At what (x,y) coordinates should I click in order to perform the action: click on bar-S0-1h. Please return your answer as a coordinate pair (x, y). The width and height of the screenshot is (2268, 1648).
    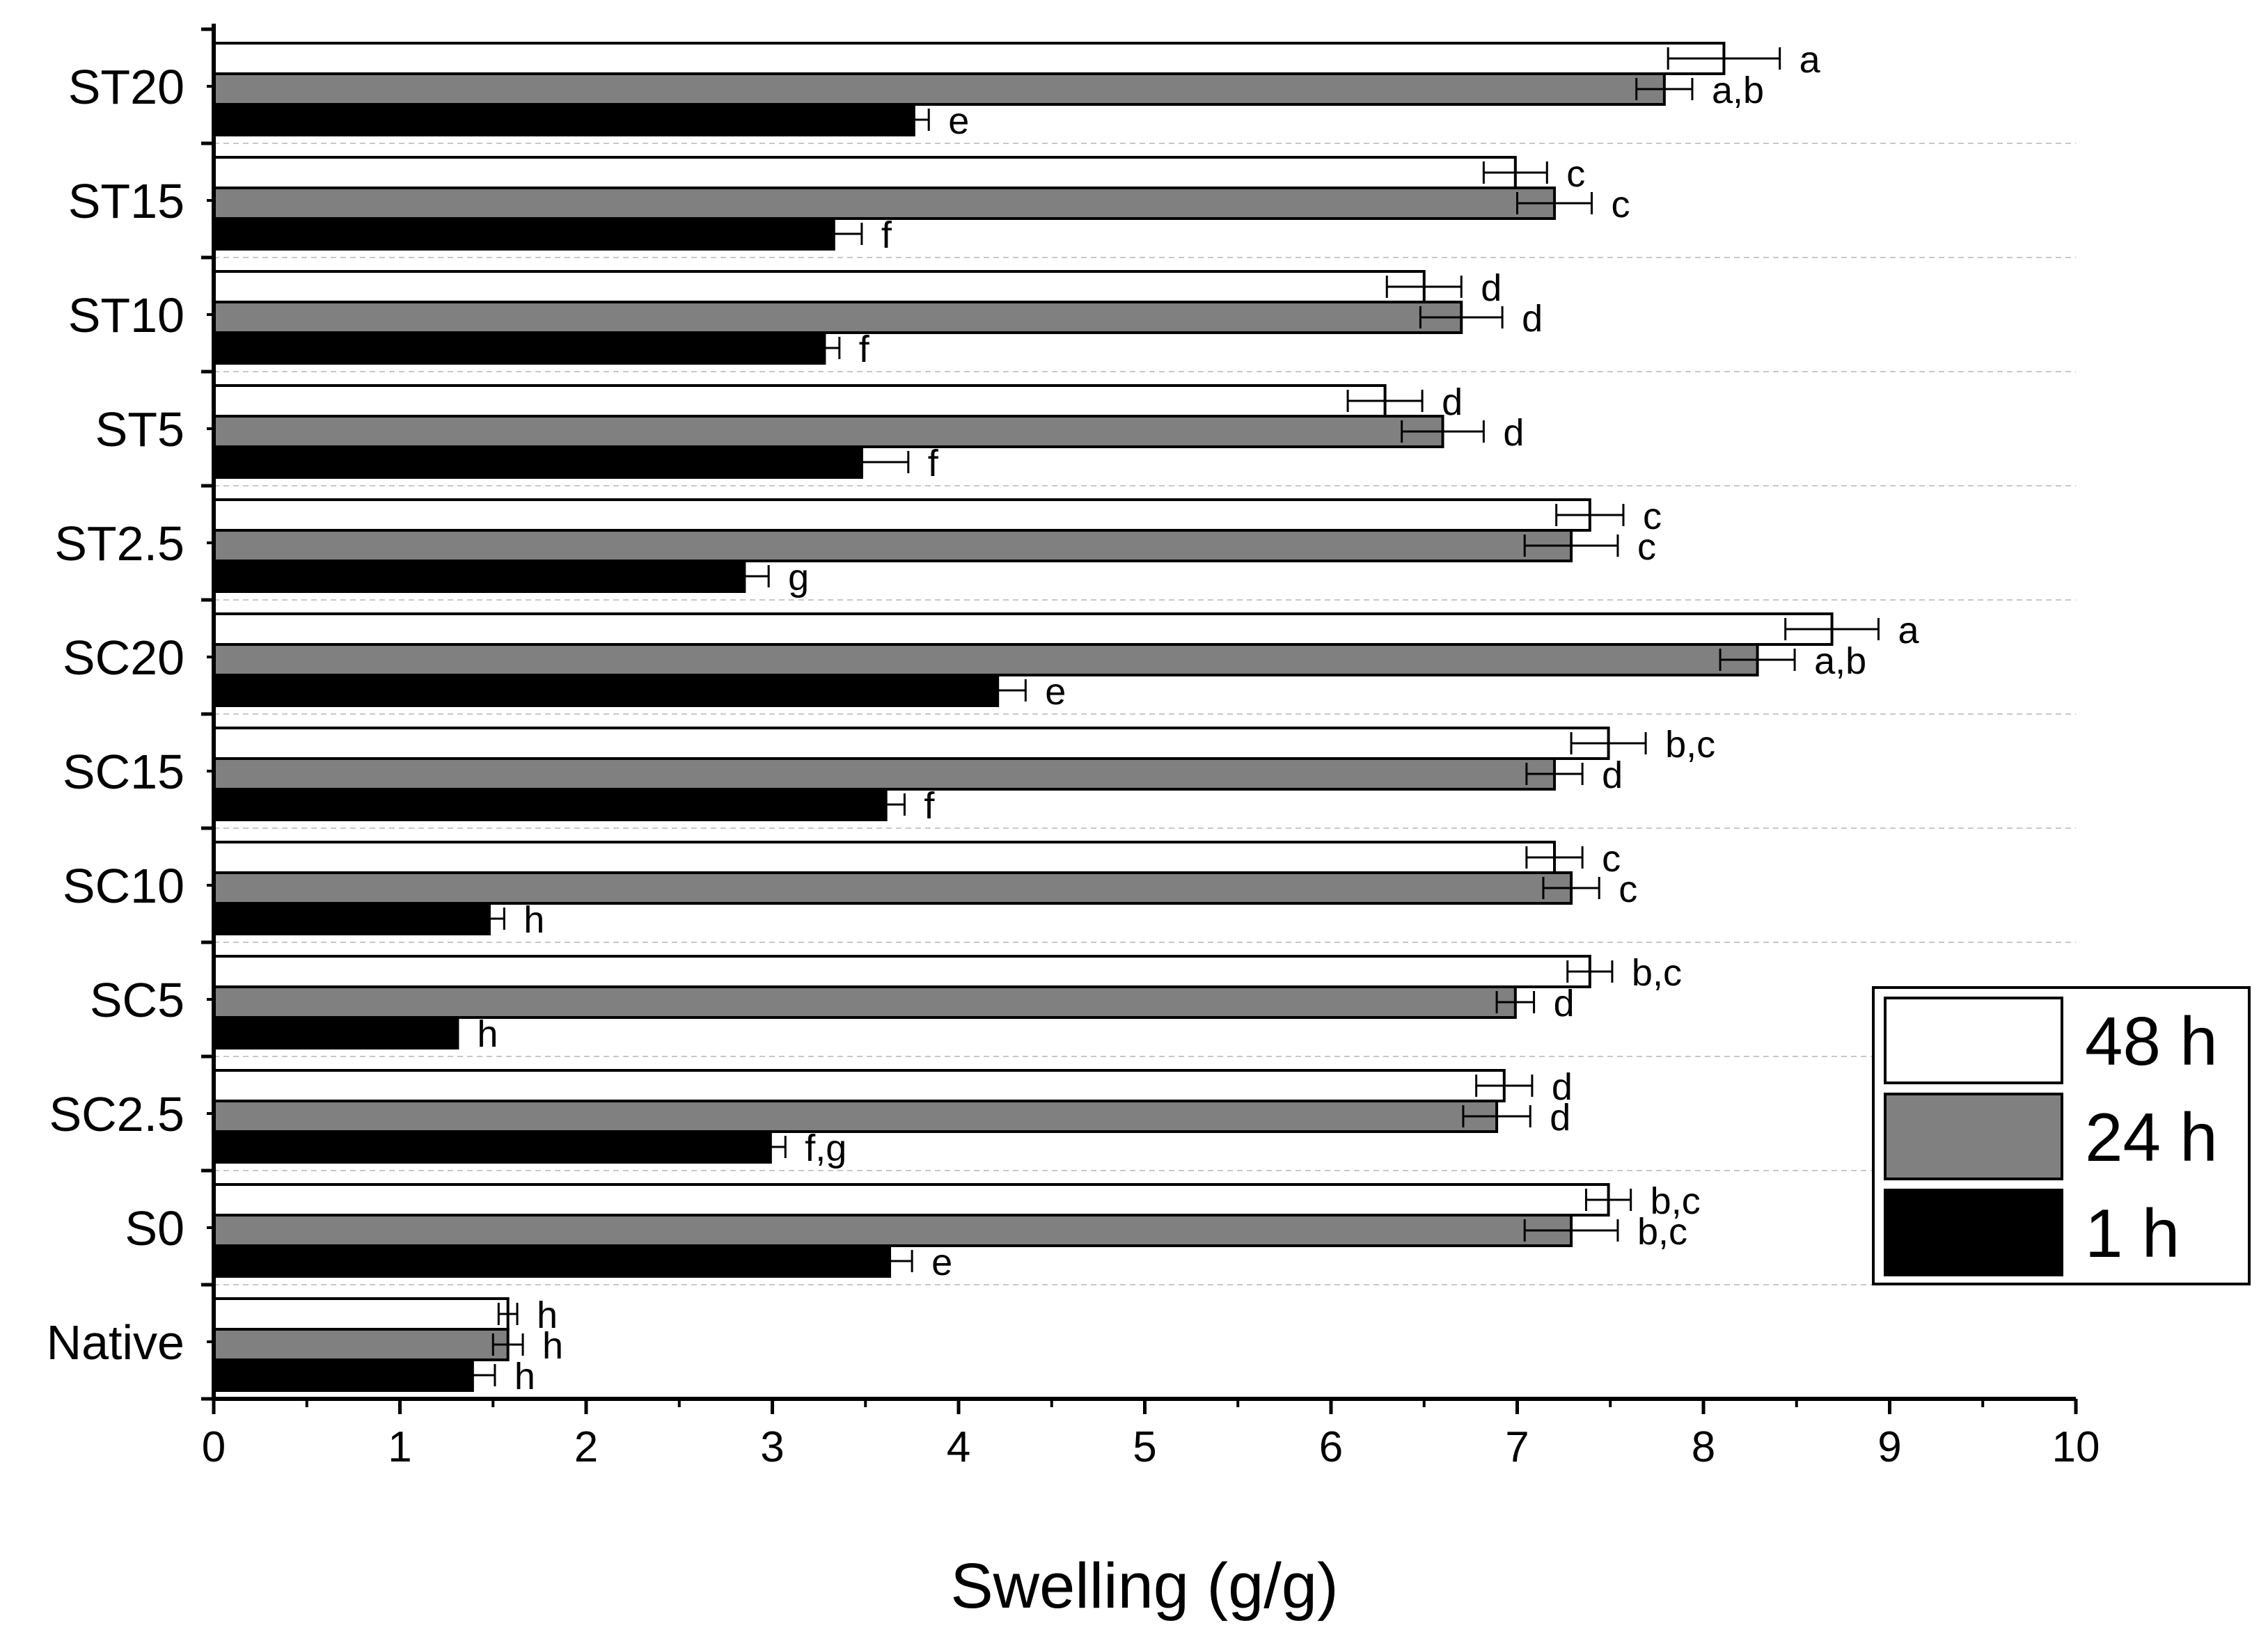
    Looking at the image, I should click on (552, 1261).